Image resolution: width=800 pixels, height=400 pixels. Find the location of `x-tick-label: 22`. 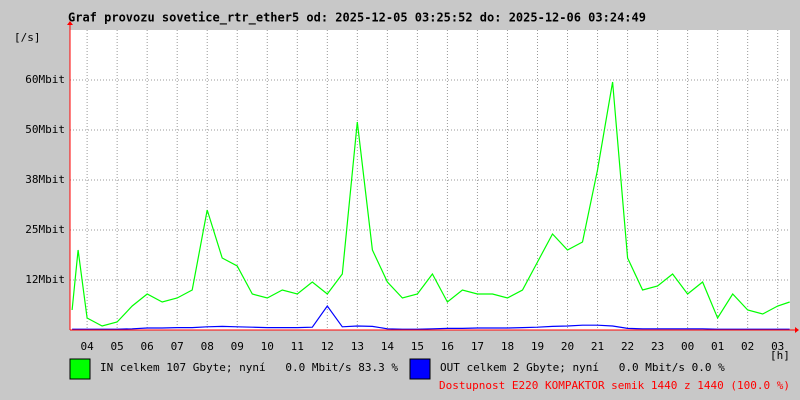

x-tick-label: 22 is located at coordinates (627, 346).